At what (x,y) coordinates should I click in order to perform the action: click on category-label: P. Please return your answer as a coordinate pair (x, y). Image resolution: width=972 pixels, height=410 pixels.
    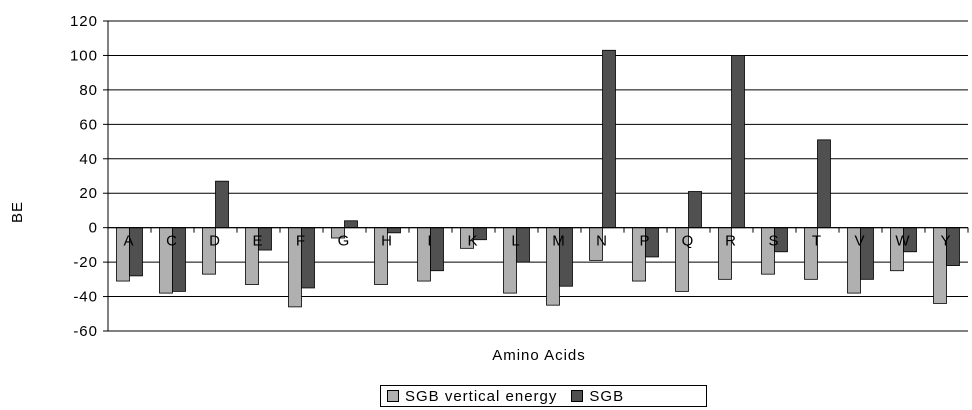
    Looking at the image, I should click on (644, 241).